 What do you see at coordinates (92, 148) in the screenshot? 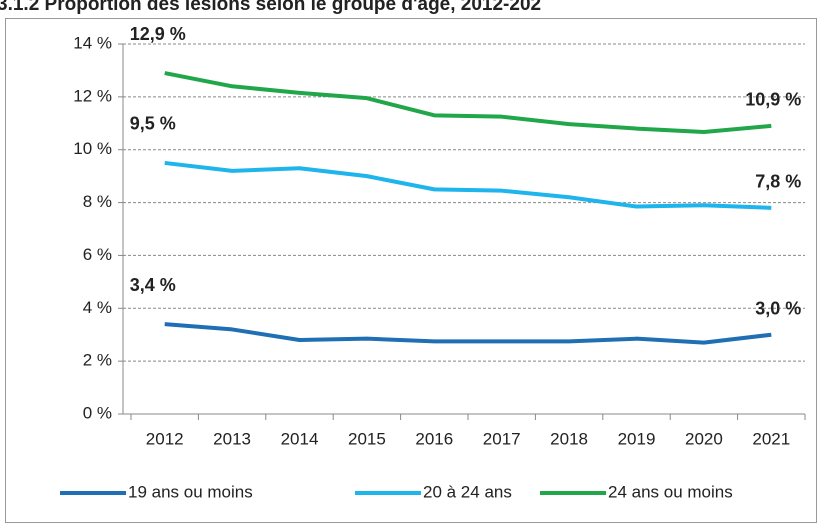
I see `y-tick-label: 10 %` at bounding box center [92, 148].